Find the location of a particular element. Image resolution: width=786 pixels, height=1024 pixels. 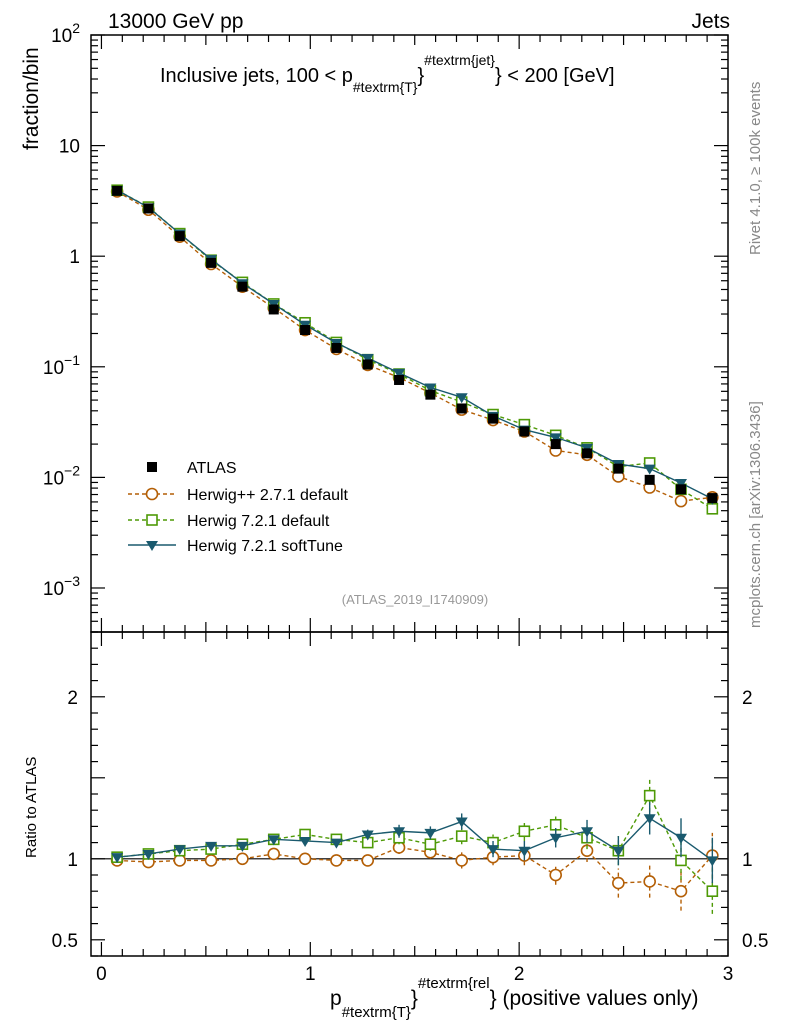

xlabel-end: } (positive values only) is located at coordinates (594, 998).